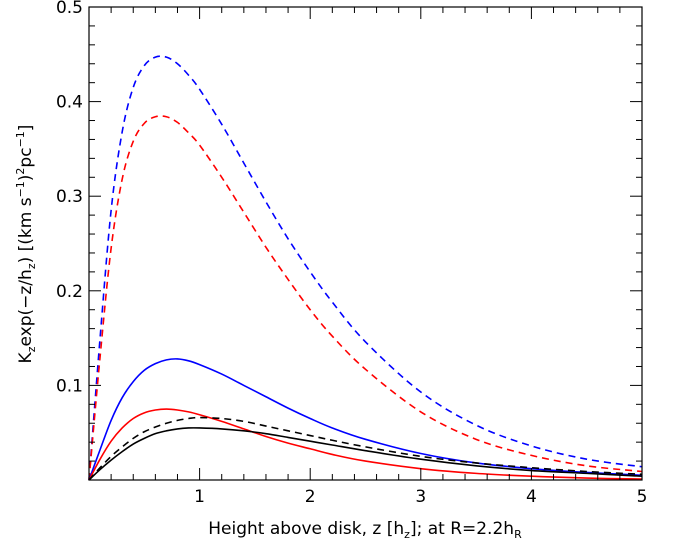  What do you see at coordinates (199, 497) in the screenshot?
I see `x-tick-label: 1` at bounding box center [199, 497].